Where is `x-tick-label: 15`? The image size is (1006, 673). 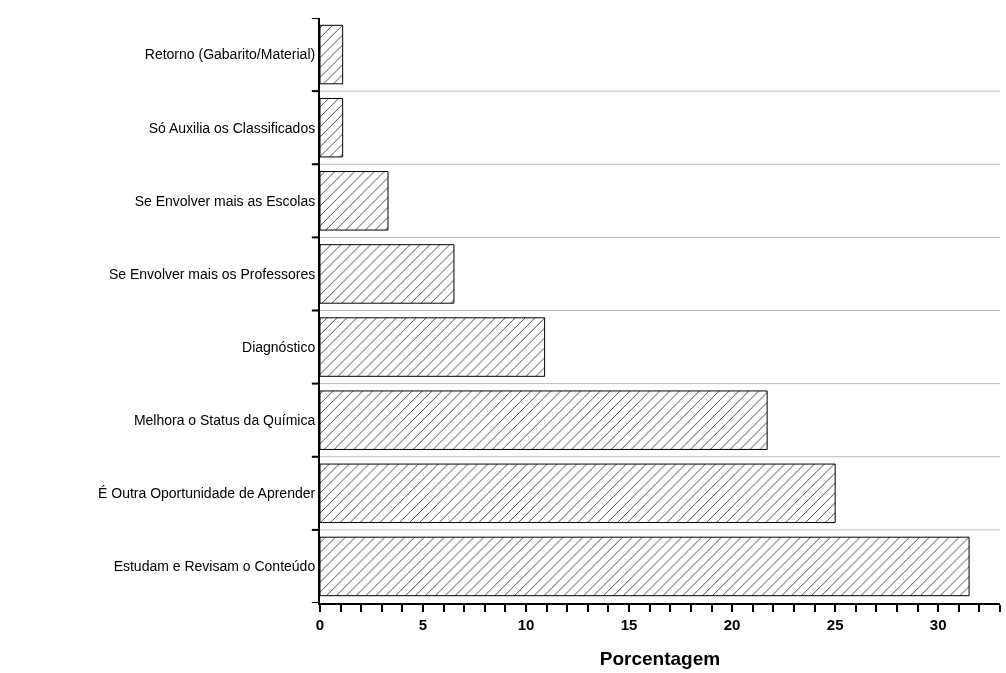
x-tick-label: 15 is located at coordinates (629, 624).